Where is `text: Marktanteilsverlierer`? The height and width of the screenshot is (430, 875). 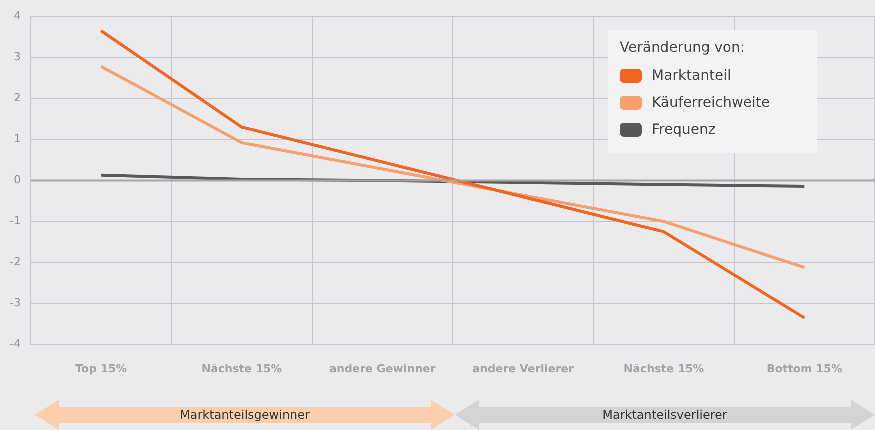
text: Marktanteilsverlierer is located at coordinates (665, 415).